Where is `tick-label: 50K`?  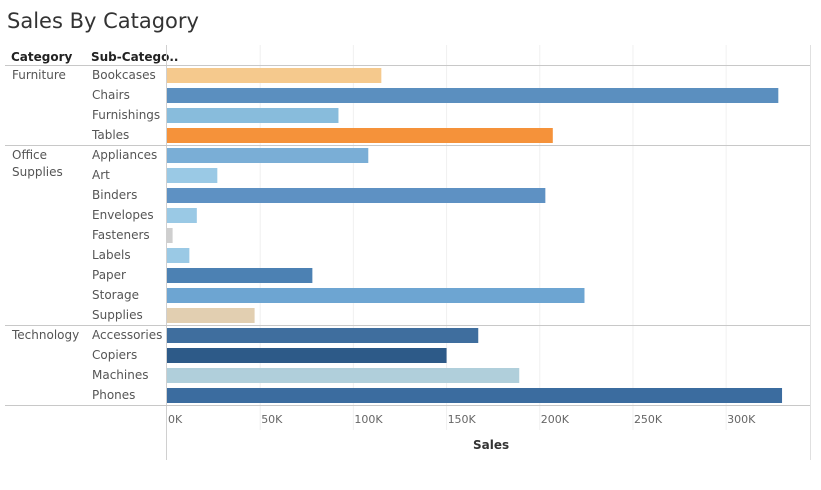 tick-label: 50K is located at coordinates (272, 419).